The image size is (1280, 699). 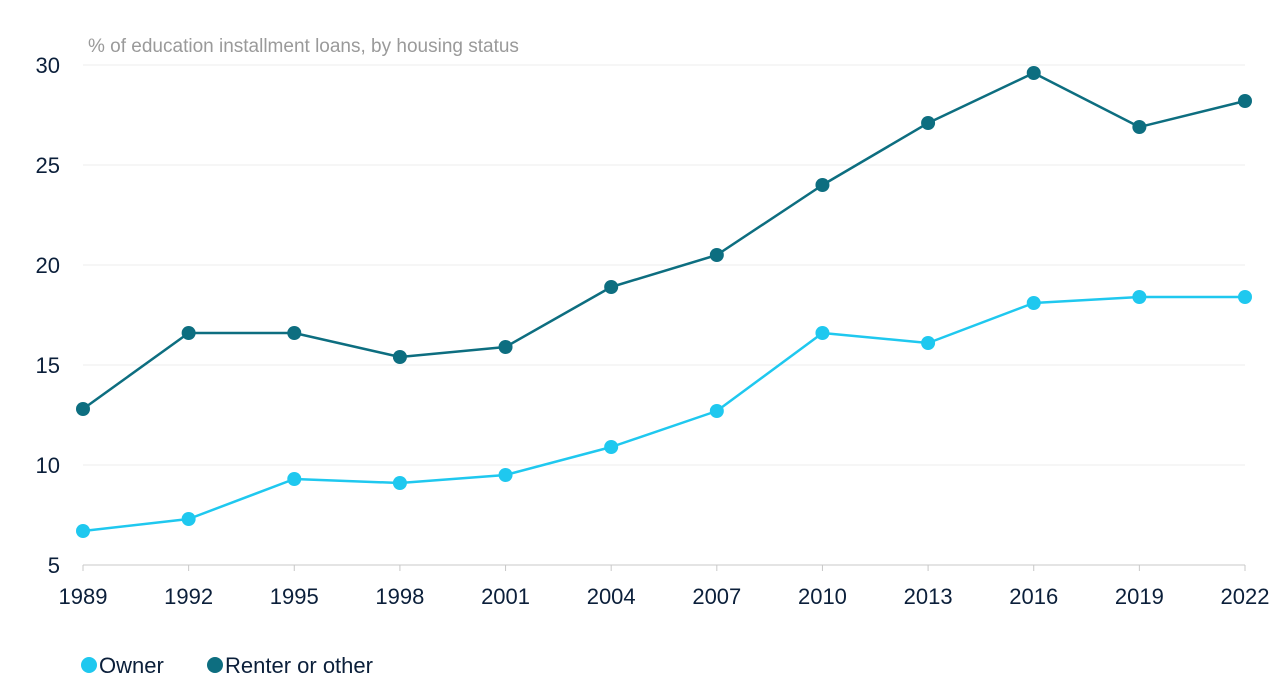 I want to click on y-tick-label: 15, so click(x=48, y=365).